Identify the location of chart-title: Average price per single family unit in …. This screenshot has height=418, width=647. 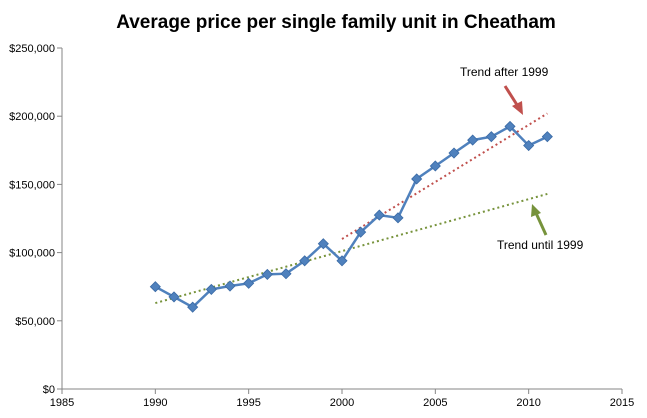
(336, 22).